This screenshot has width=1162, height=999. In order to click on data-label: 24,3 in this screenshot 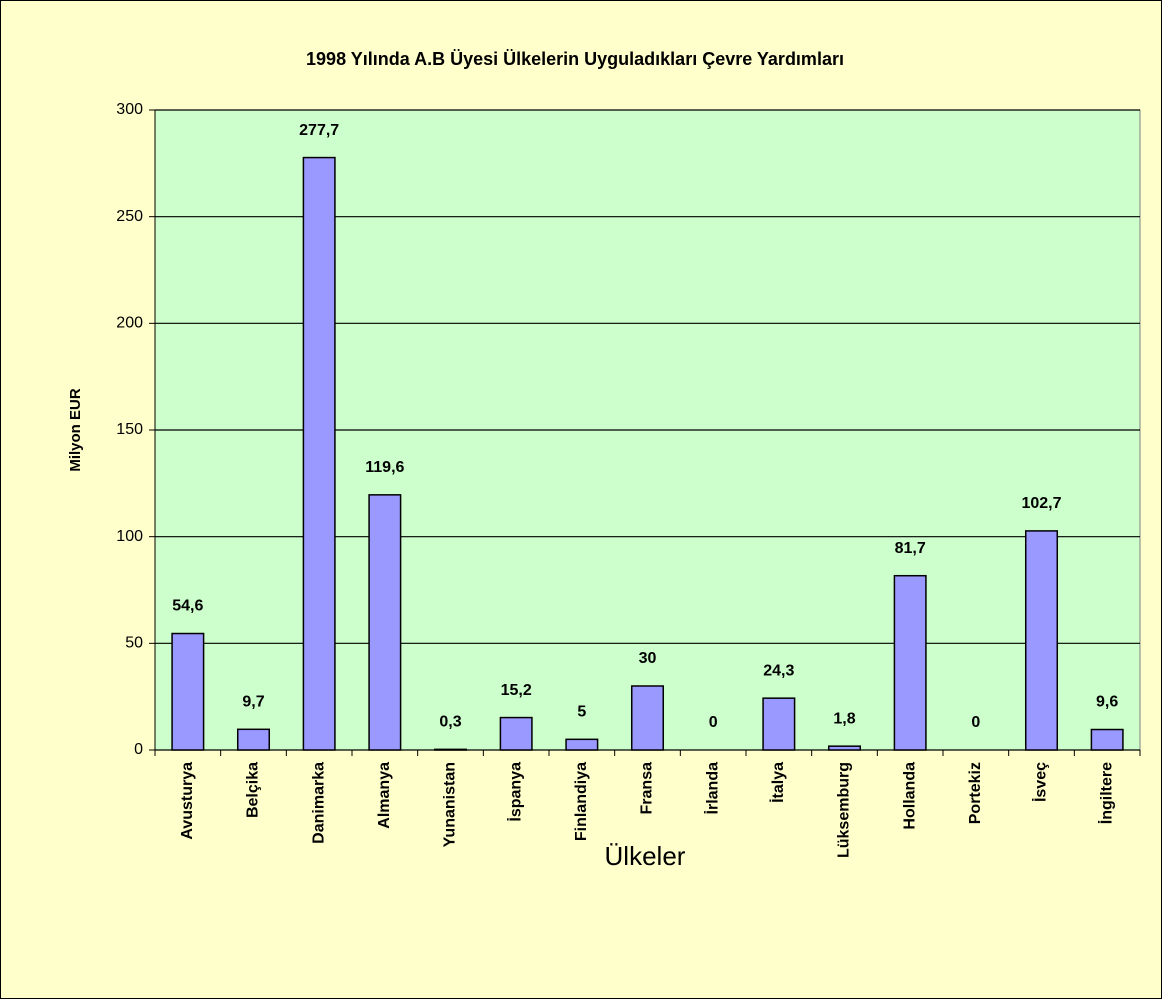, I will do `click(778, 670)`.